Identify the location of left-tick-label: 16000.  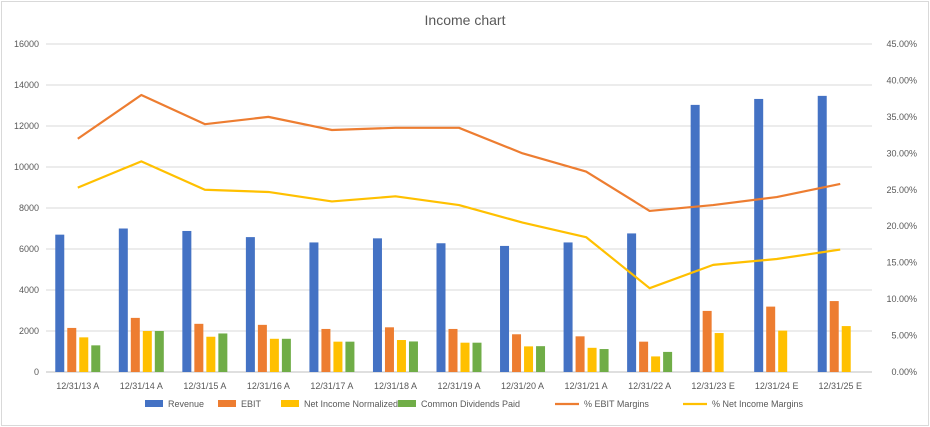
(26, 44).